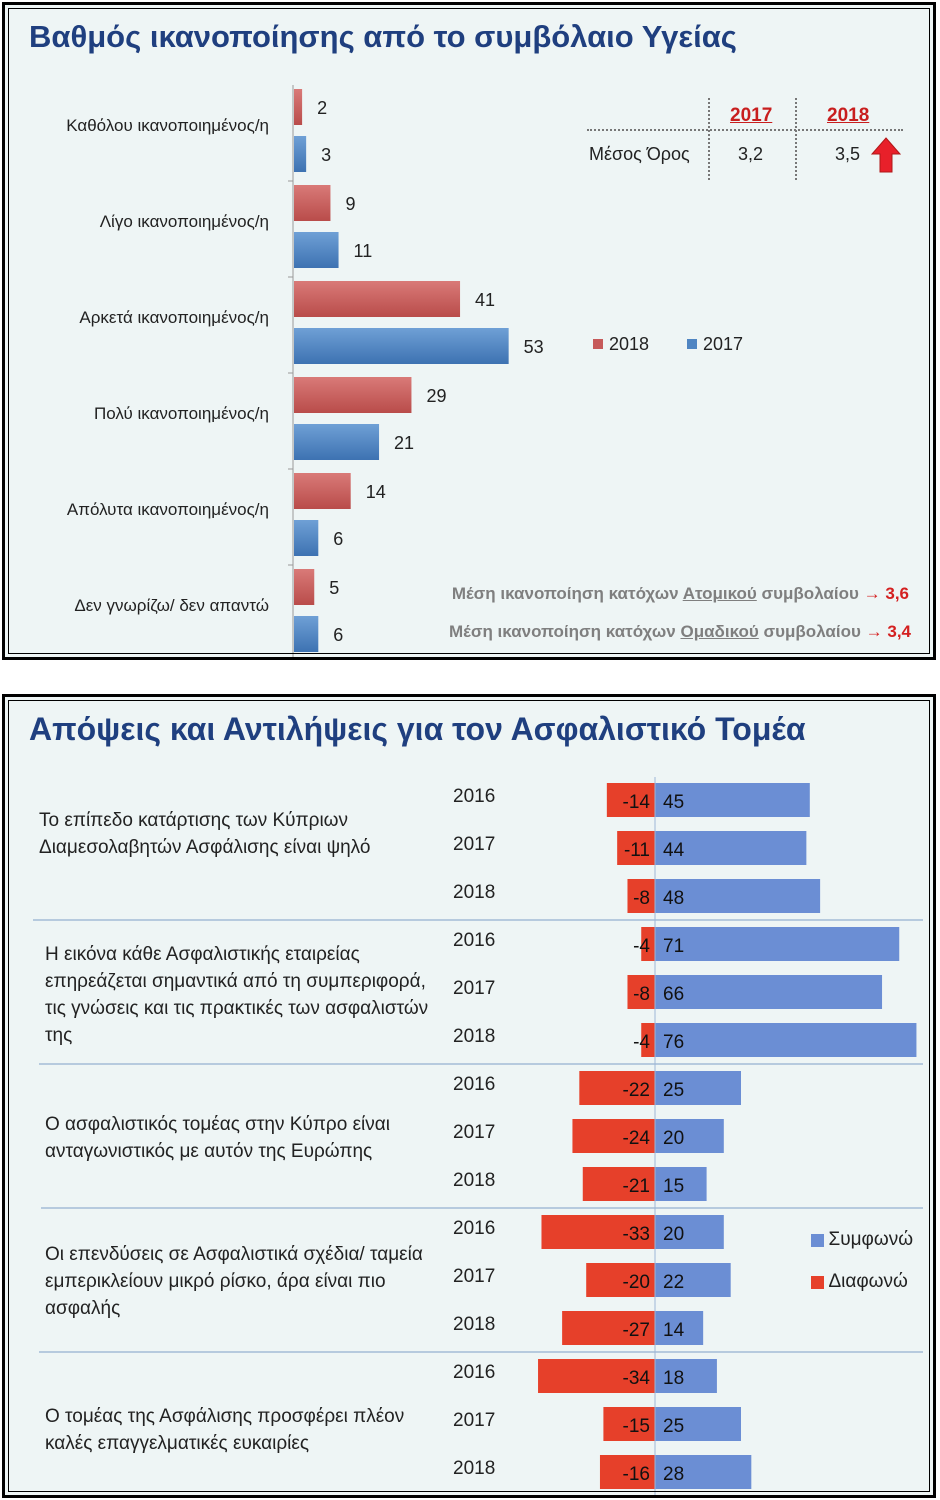  Describe the element at coordinates (673, 1426) in the screenshot. I see `data-label-agree: 25` at that location.